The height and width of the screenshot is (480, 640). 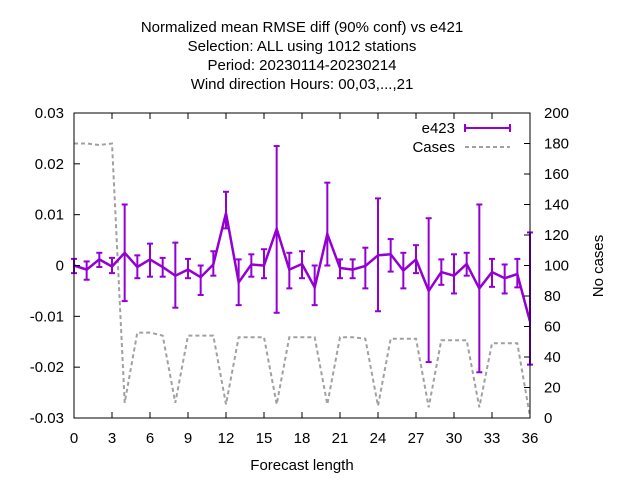 I want to click on y-tick-label: 0, so click(x=60, y=266).